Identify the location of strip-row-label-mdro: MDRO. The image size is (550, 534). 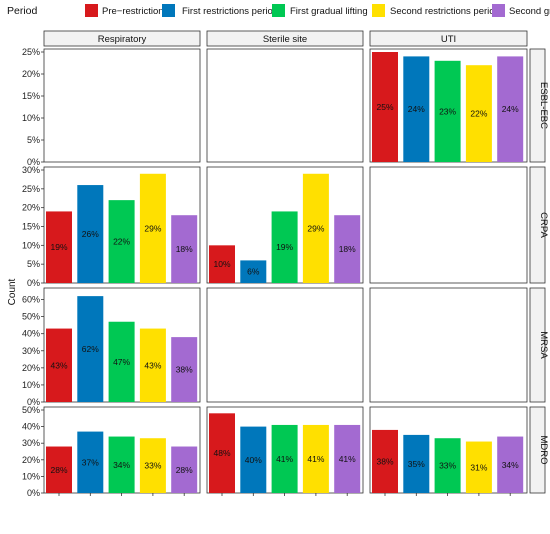
(543, 449).